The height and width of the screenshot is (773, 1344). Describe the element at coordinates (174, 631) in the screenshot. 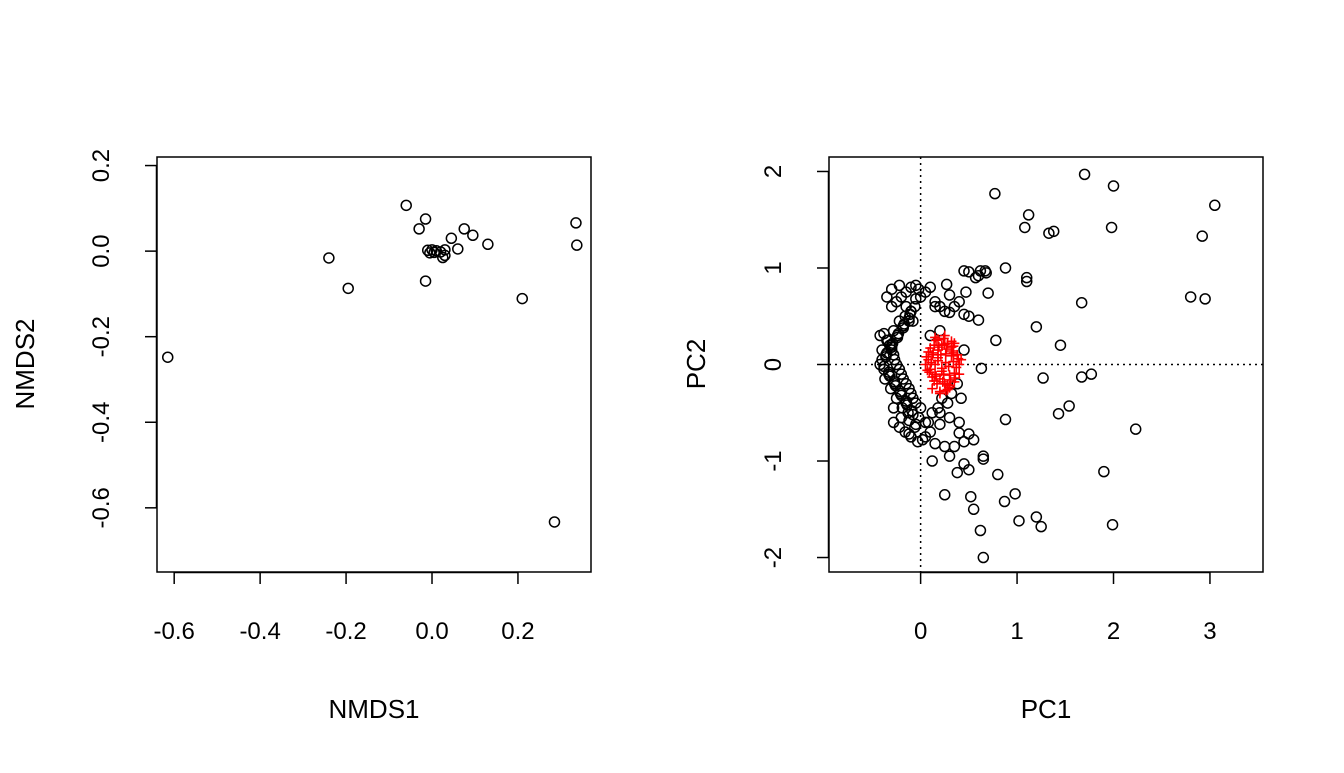

I see `x-tick-label: -0.6` at that location.